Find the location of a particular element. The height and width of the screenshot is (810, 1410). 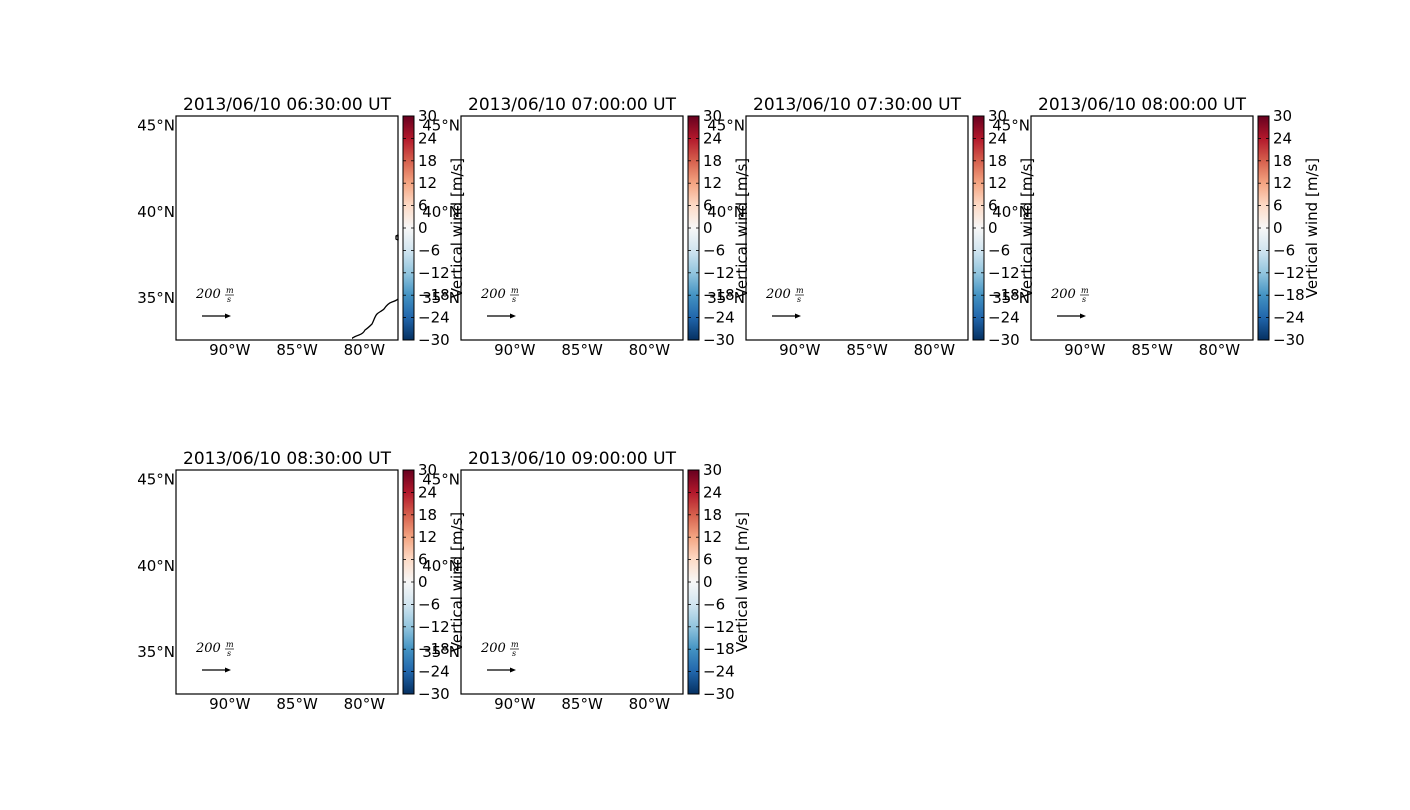

panel-title: 2013/06/10 06:30:00 UT is located at coordinates (287, 105).